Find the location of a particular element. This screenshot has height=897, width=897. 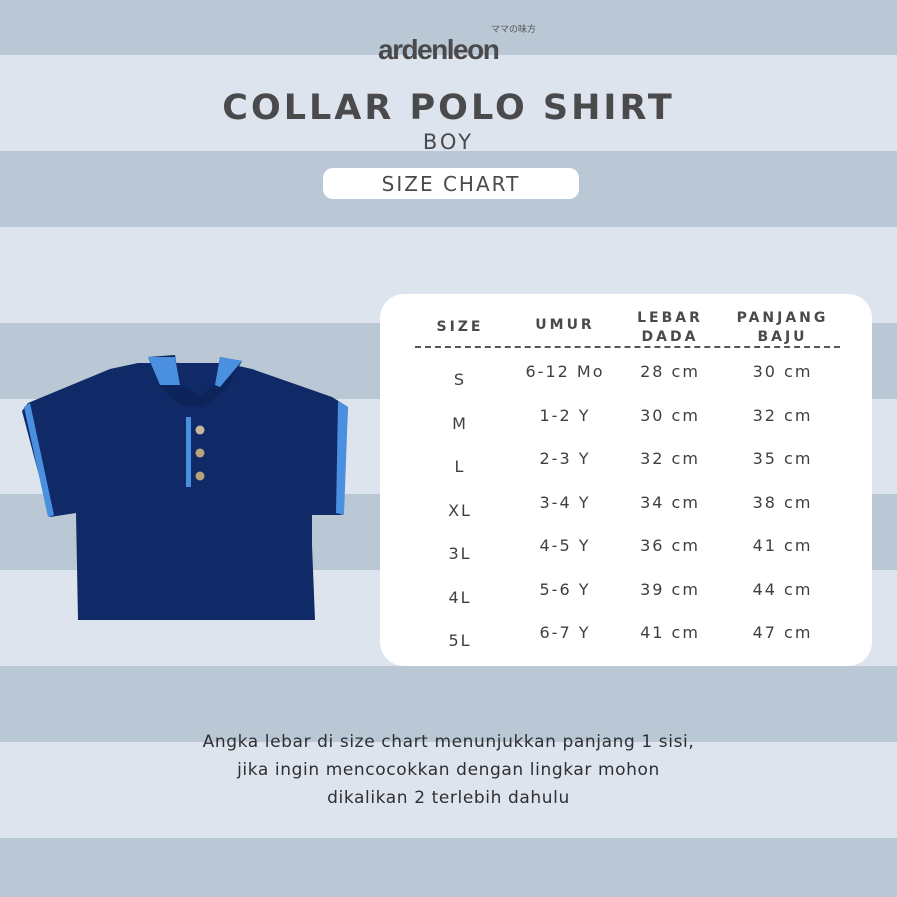

cell-body-length: 38 cm is located at coordinates (782, 502).